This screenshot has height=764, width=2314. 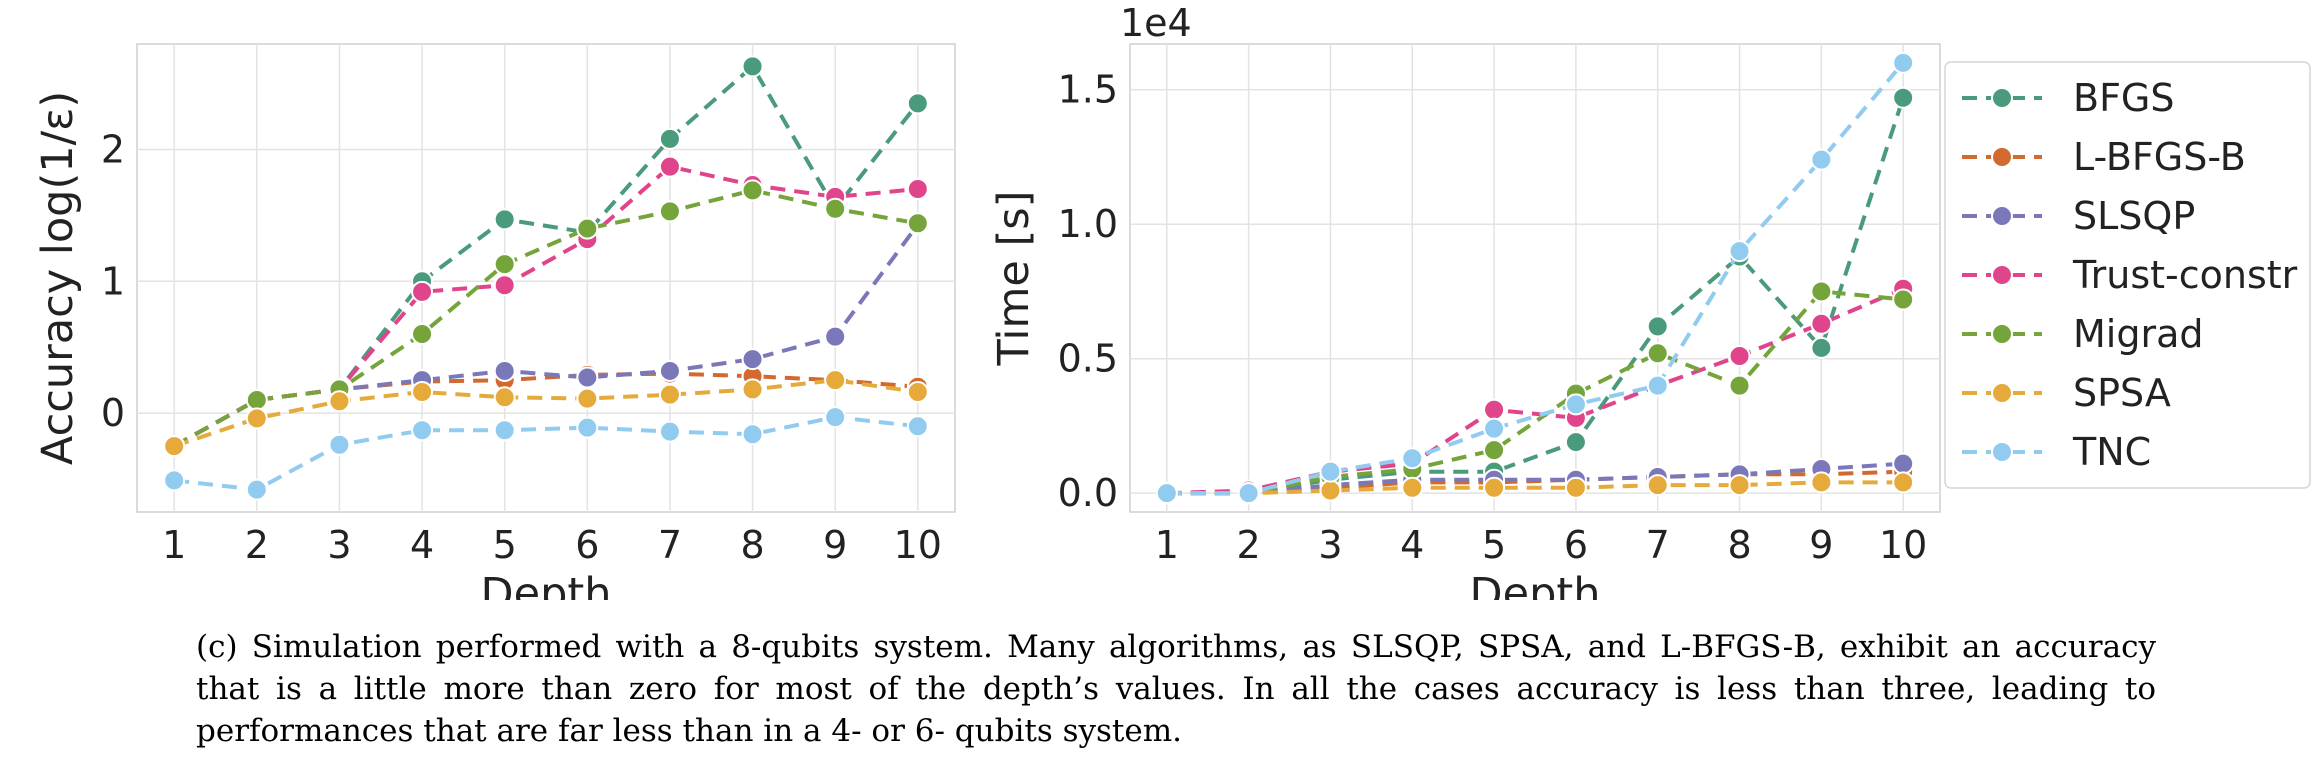 I want to click on chart1-x-tick-label: 7, so click(x=670, y=545).